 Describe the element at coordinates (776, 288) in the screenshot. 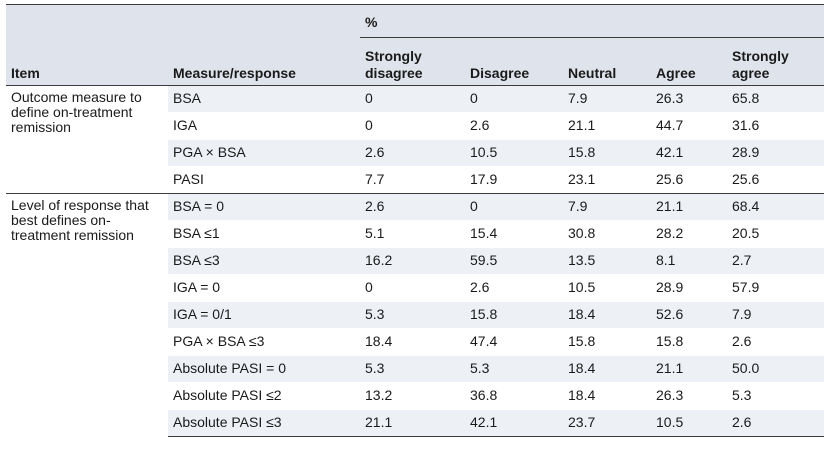

I see `strongly-agree-cell: 57.9` at that location.